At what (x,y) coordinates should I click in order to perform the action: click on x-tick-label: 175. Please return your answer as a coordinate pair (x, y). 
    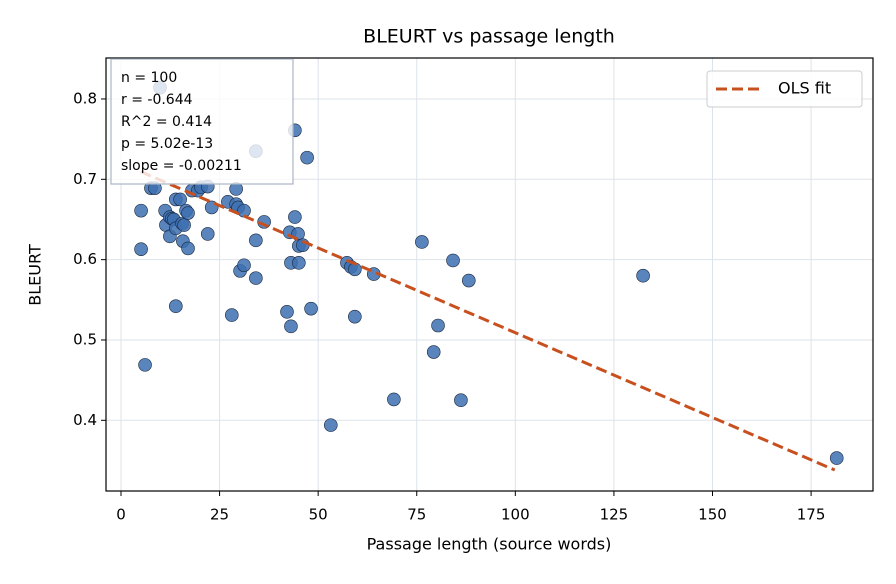
    Looking at the image, I should click on (811, 515).